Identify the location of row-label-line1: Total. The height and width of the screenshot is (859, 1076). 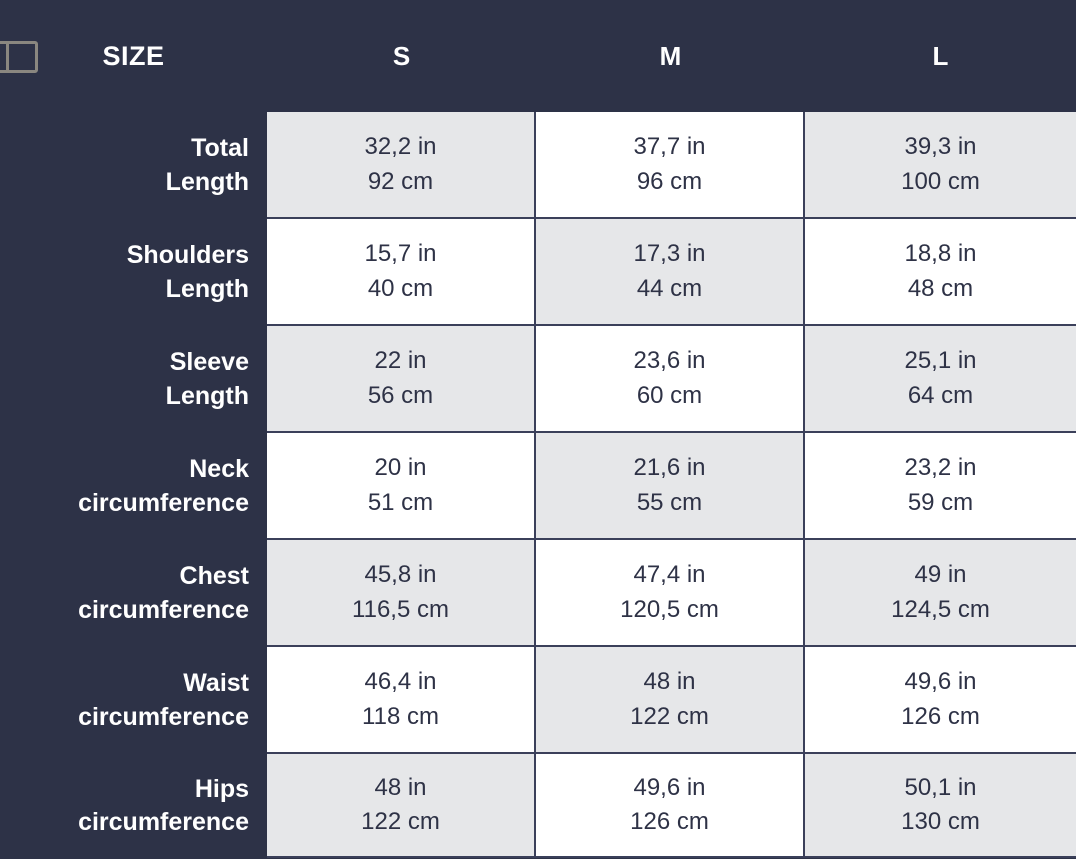
(220, 148).